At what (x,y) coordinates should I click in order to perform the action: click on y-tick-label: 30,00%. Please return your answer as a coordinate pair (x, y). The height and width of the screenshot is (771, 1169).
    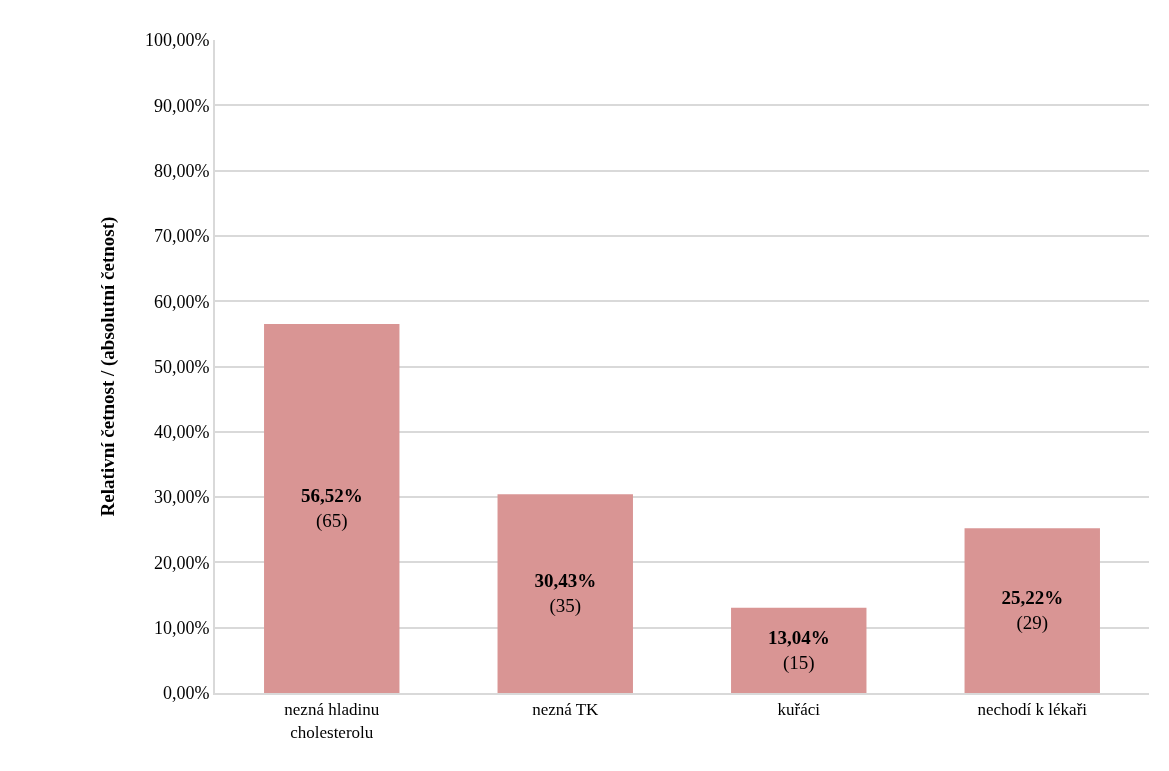
    Looking at the image, I should click on (181, 497).